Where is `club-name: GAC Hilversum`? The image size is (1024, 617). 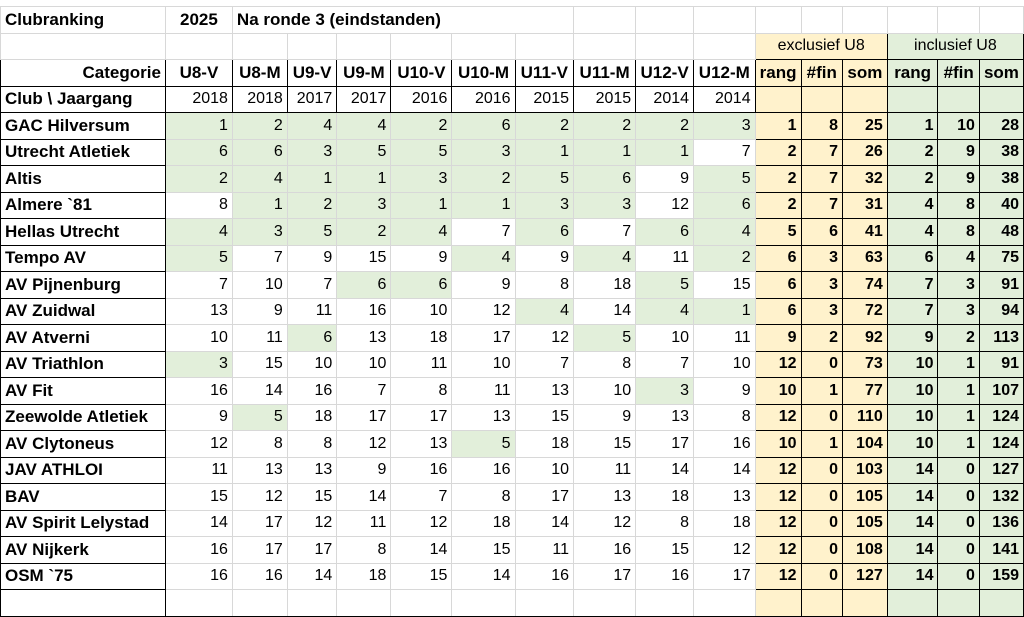 club-name: GAC Hilversum is located at coordinates (83, 126).